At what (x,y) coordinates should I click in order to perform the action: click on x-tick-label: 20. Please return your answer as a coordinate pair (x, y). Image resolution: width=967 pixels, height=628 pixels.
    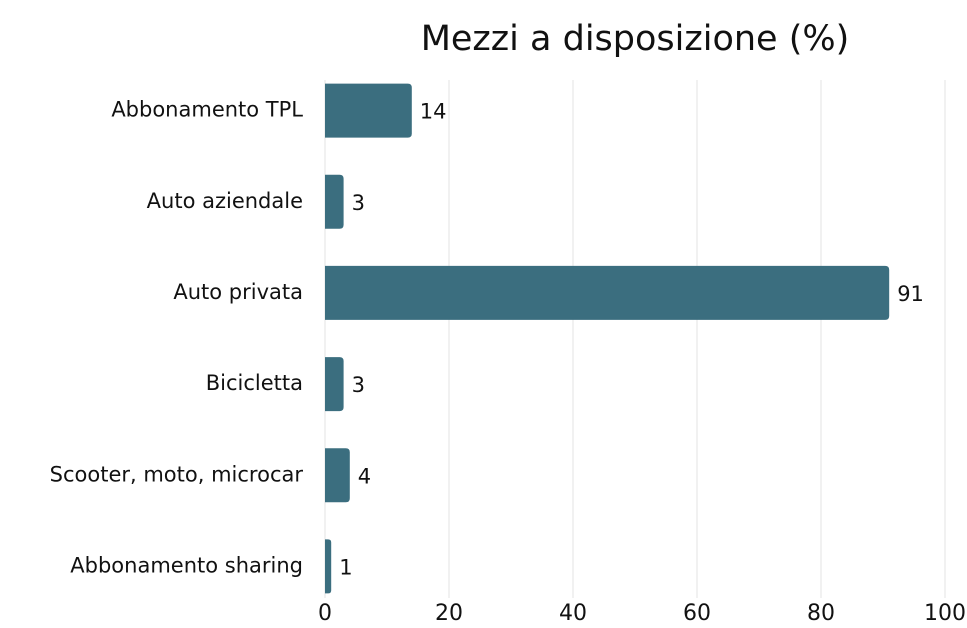
    Looking at the image, I should click on (449, 613).